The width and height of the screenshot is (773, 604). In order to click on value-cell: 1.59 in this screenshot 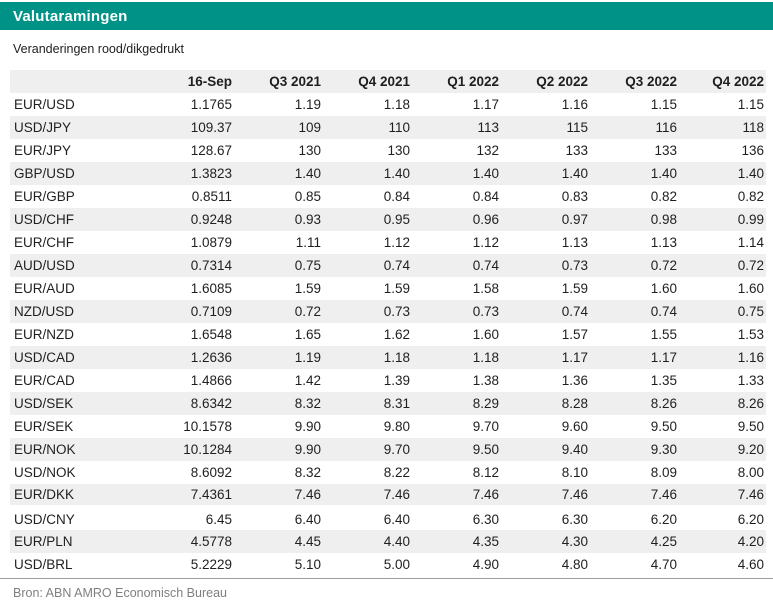, I will do `click(307, 288)`.